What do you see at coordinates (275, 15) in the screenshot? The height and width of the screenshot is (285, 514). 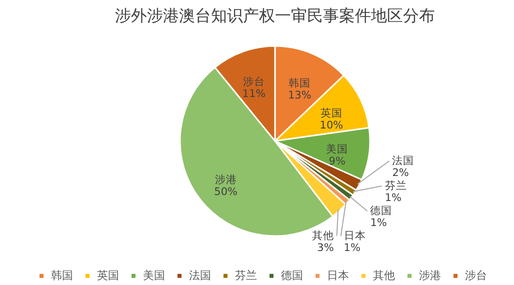 I see `chart-title: 涉外涉港澳台知识产权一审民事案件地区分布` at bounding box center [275, 15].